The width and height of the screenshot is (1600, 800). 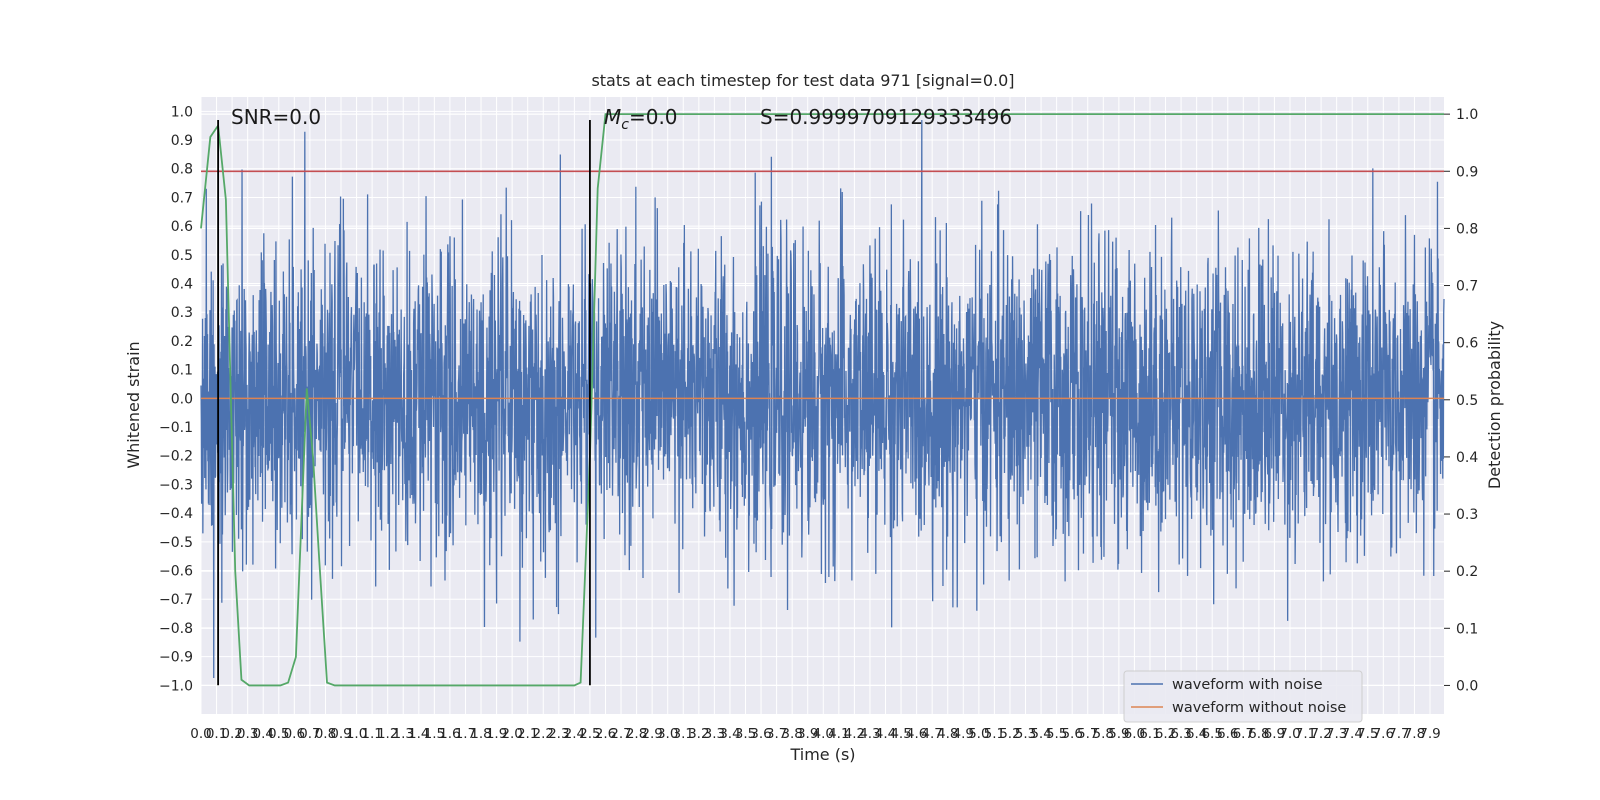 What do you see at coordinates (1196, 734) in the screenshot?
I see `x-tick-label: 6.4` at bounding box center [1196, 734].